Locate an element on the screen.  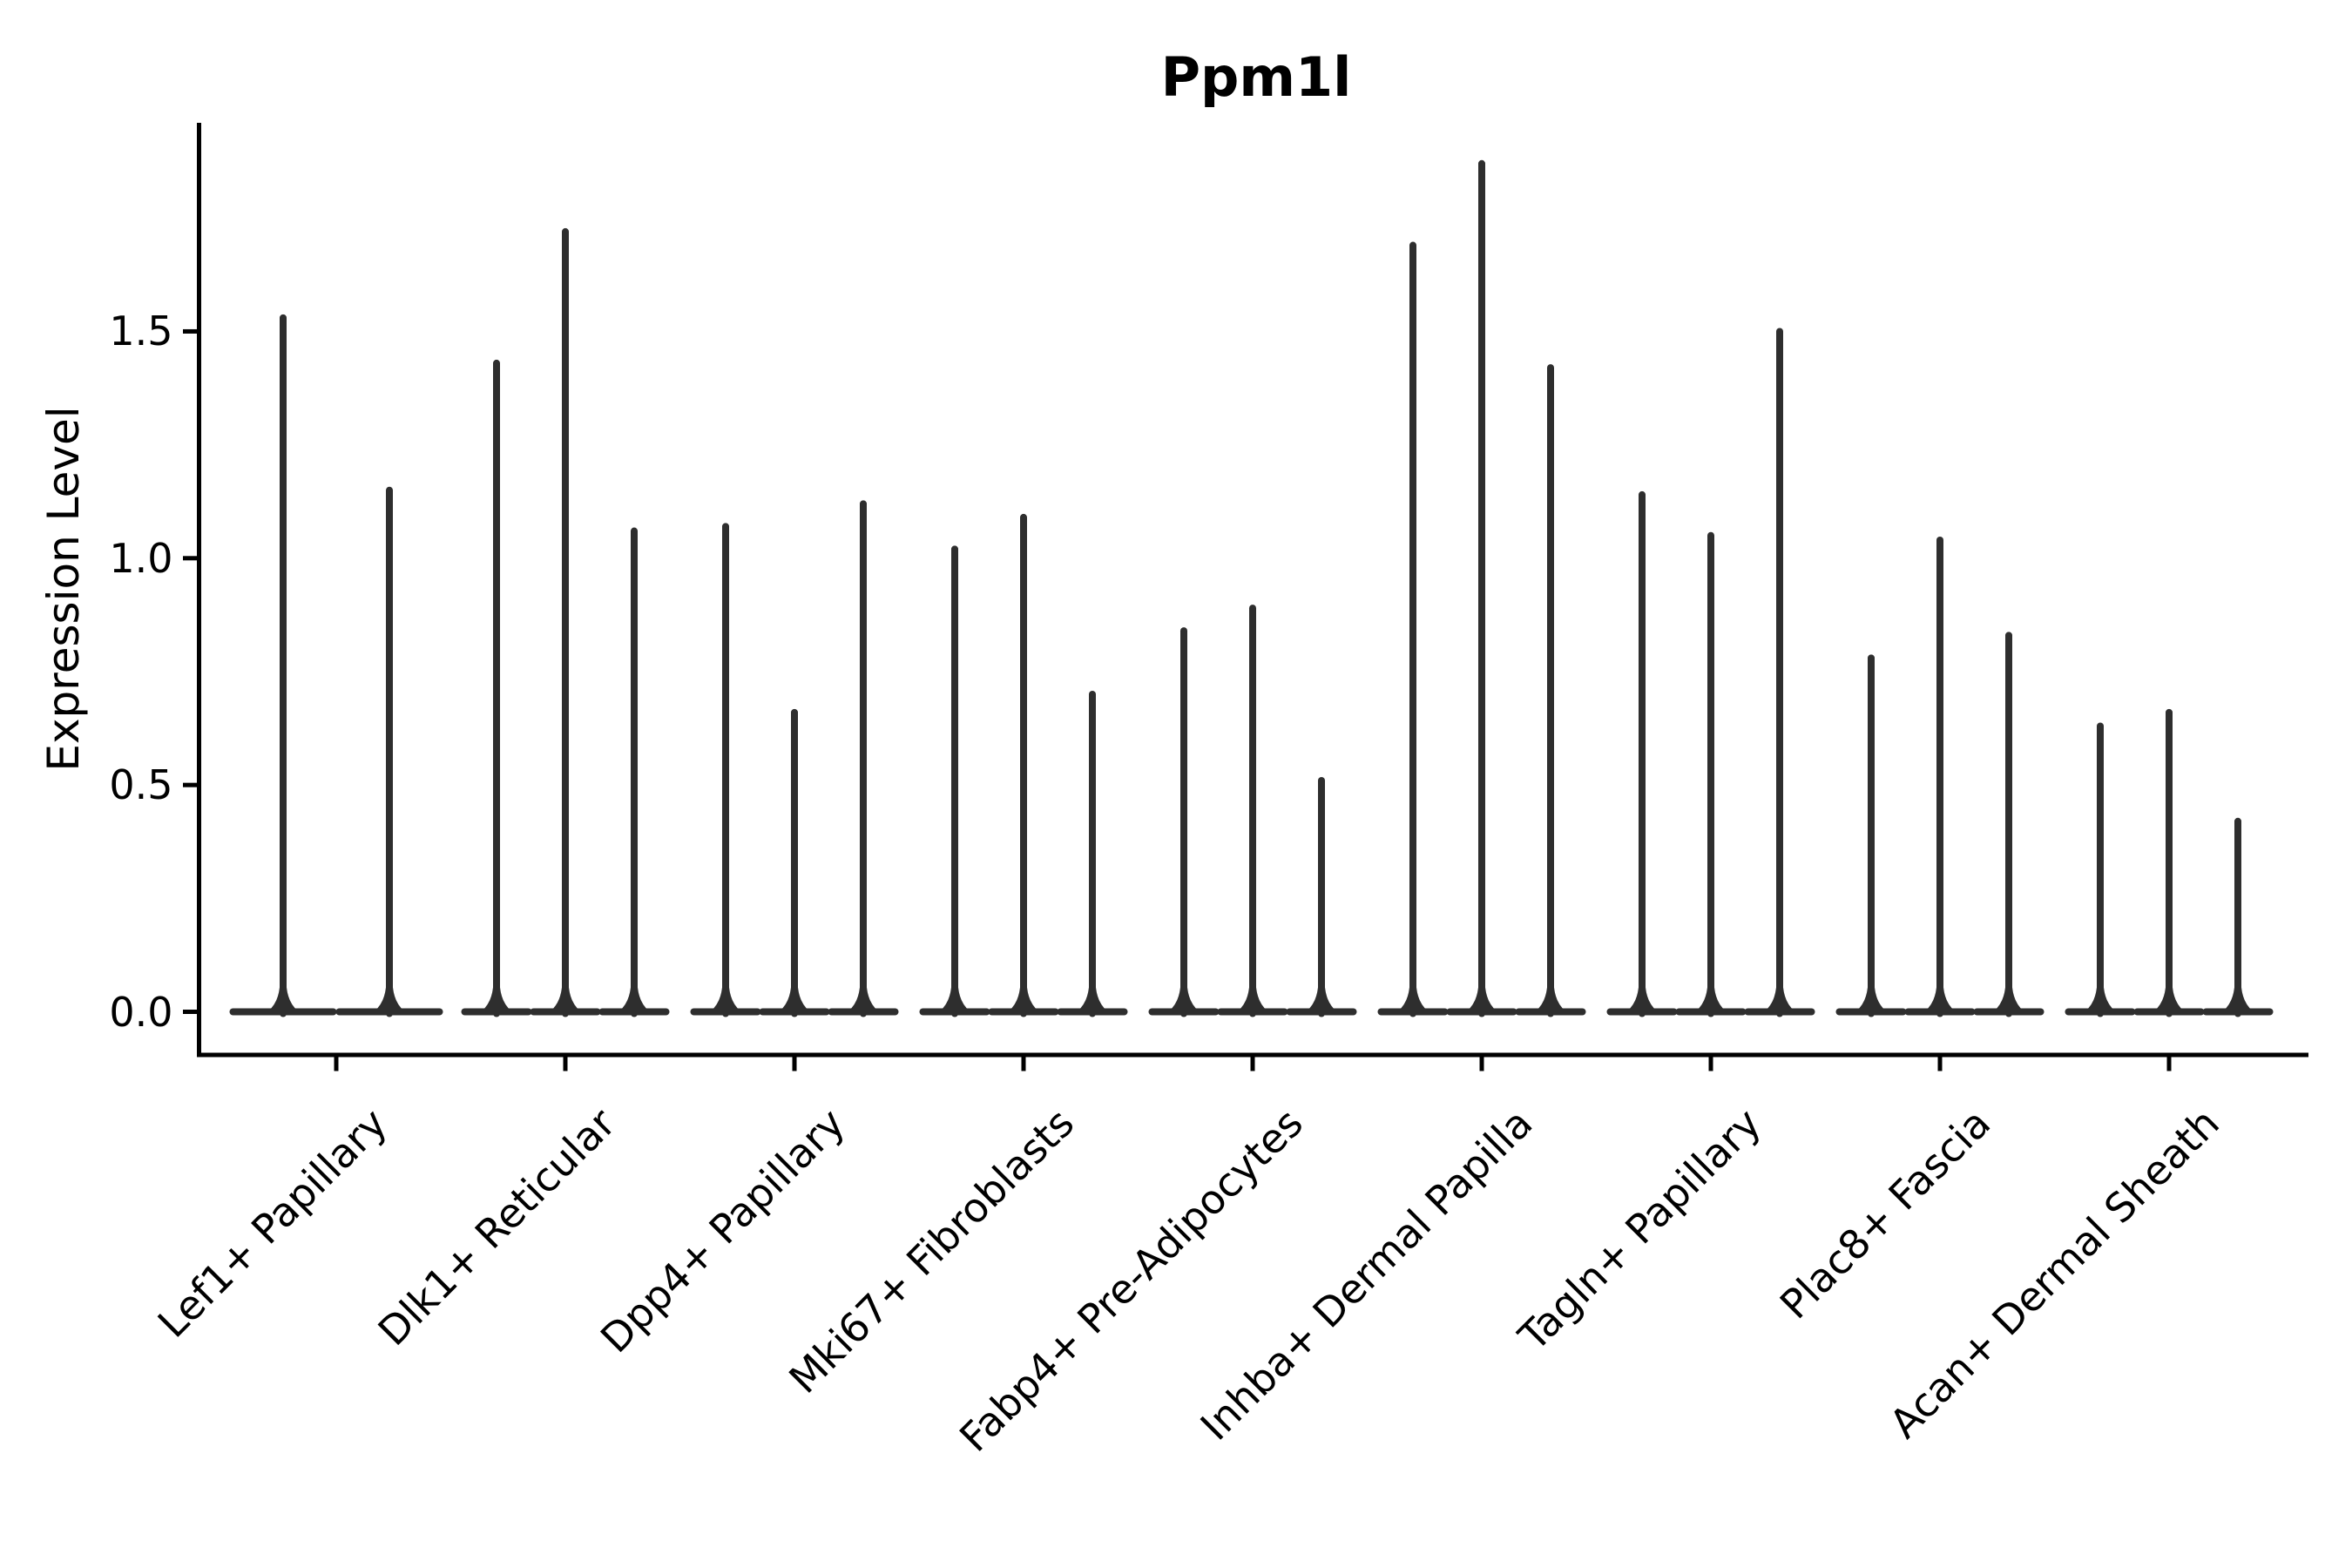
y-axis-label: Expression Level is located at coordinates (64, 589).